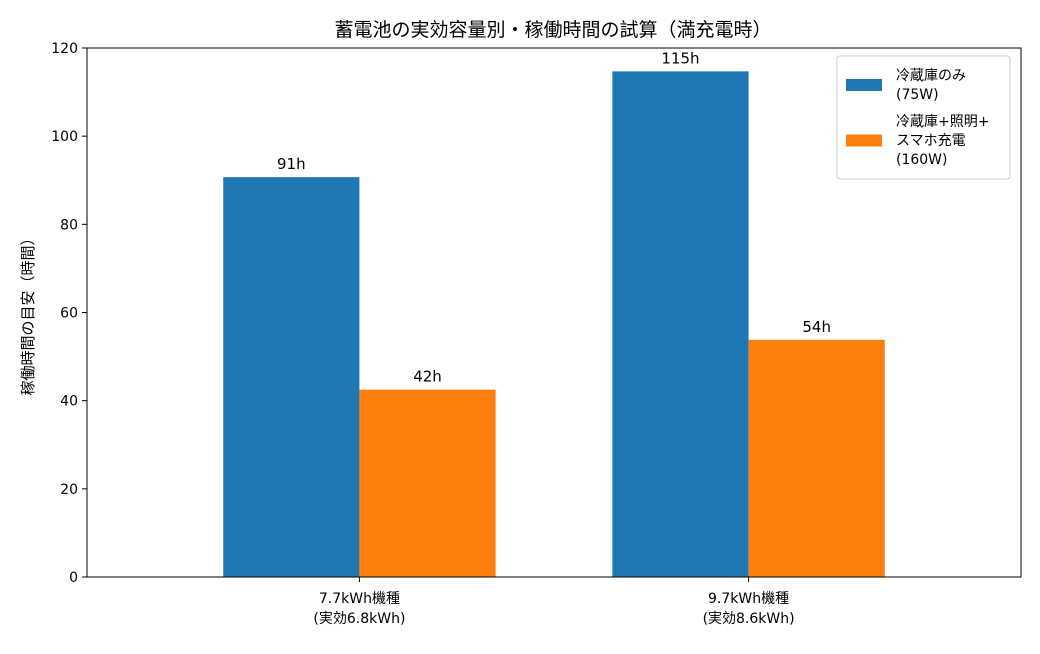 Image resolution: width=1040 pixels, height=654 pixels. I want to click on legend: 冷蔵庫のみ (75W) 冷蔵庫+照明+ スマホ充電 (160W), so click(923, 117).